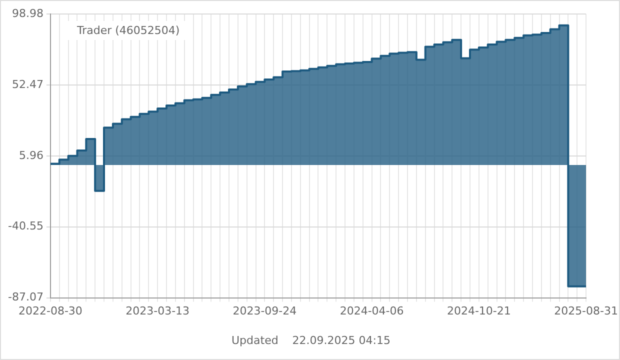  What do you see at coordinates (26, 297) in the screenshot?
I see `y-tick-label: -87.07` at bounding box center [26, 297].